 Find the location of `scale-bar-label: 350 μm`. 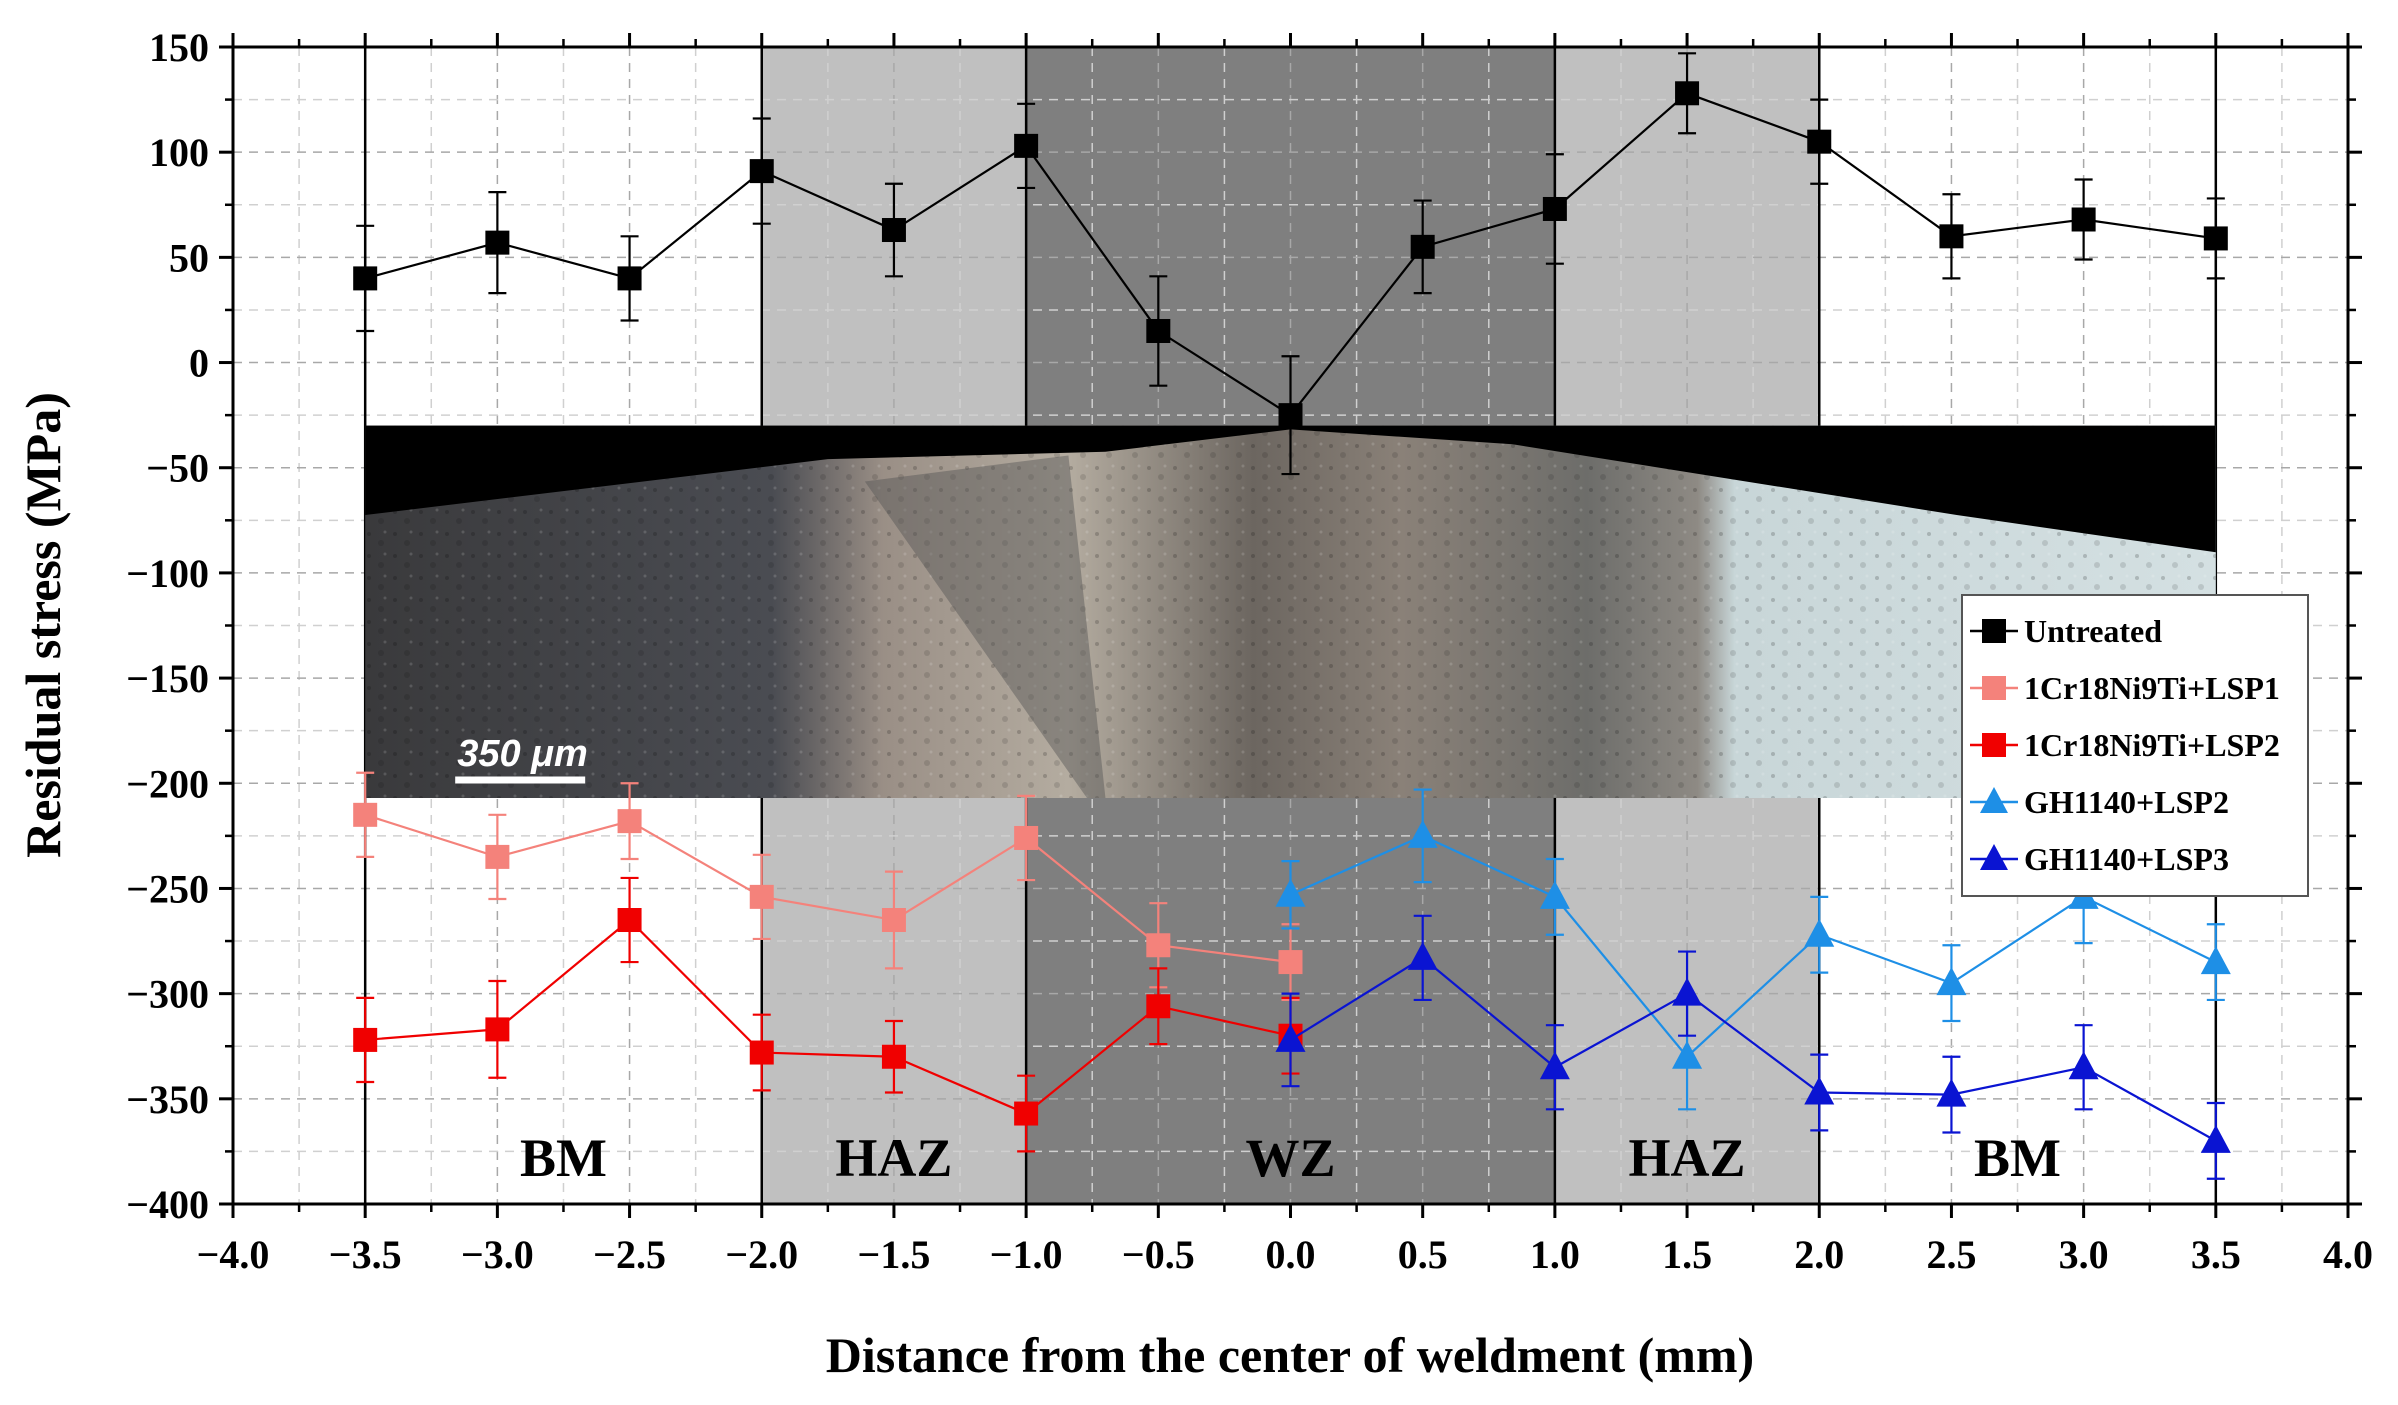

scale-bar-label: 350 μm is located at coordinates (522, 754).